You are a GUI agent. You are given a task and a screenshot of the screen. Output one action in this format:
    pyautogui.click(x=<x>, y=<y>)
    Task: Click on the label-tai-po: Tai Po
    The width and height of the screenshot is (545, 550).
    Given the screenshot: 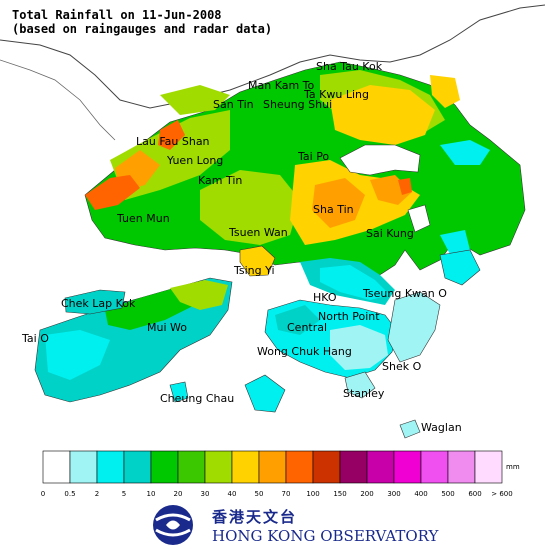 What is the action you would take?
    pyautogui.click(x=313, y=156)
    